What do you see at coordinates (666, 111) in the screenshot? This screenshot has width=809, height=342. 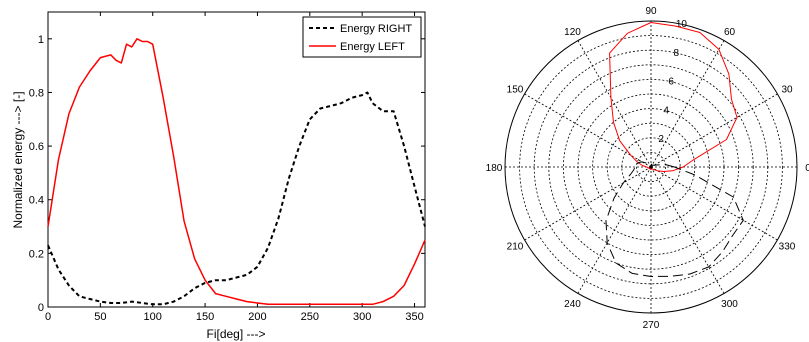 I see `radial-tick-label: 4` at bounding box center [666, 111].